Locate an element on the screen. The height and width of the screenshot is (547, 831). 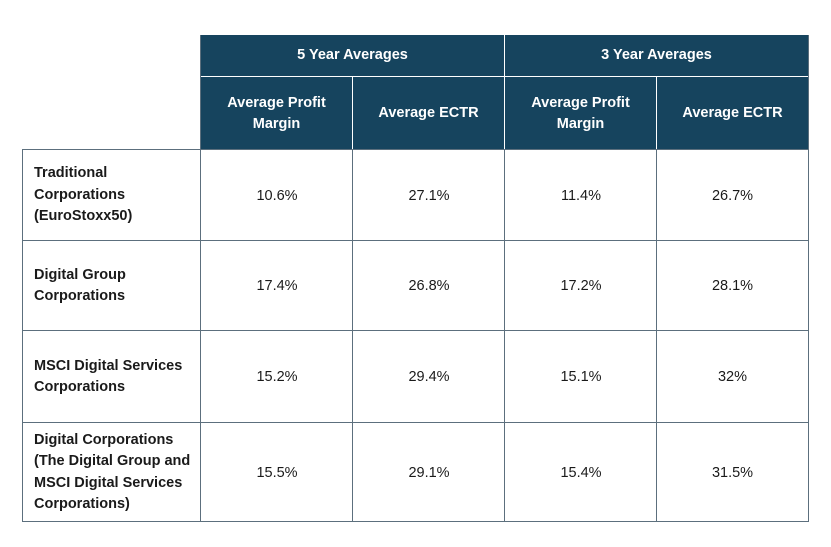
table-cell: 15.1% is located at coordinates (581, 377).